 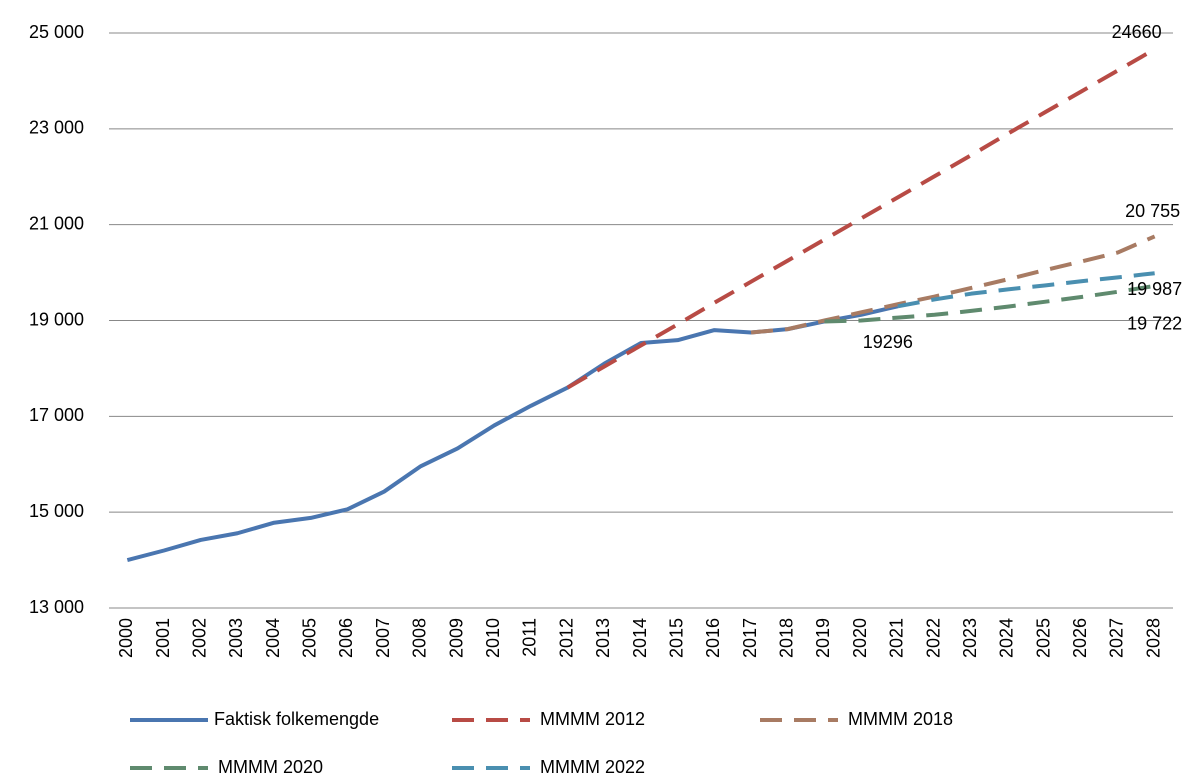 I want to click on x-tick-label: 2027, so click(x=1117, y=638).